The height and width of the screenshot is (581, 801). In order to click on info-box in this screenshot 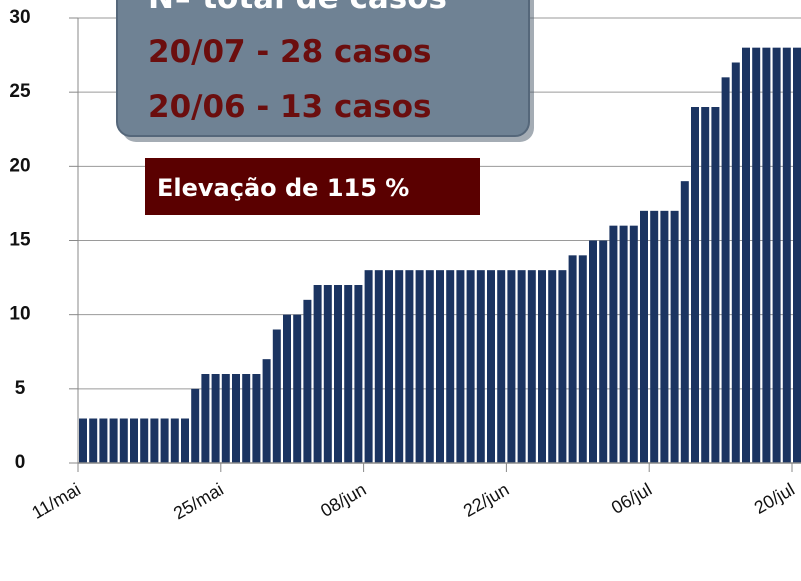, I will do `click(323, 68)`.